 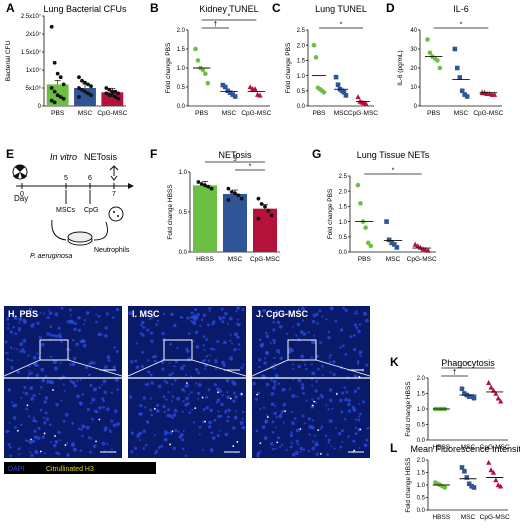 I want to click on micro-panel-label: J. CpG-MSC, so click(x=282, y=314).